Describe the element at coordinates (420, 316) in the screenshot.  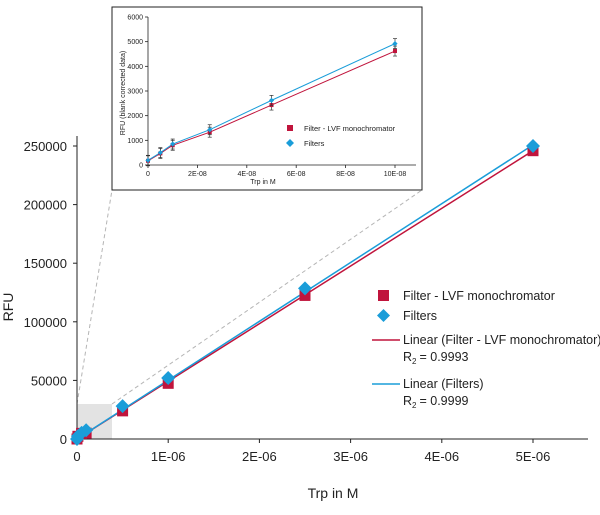
I see `legend-label-filters: Filters` at that location.